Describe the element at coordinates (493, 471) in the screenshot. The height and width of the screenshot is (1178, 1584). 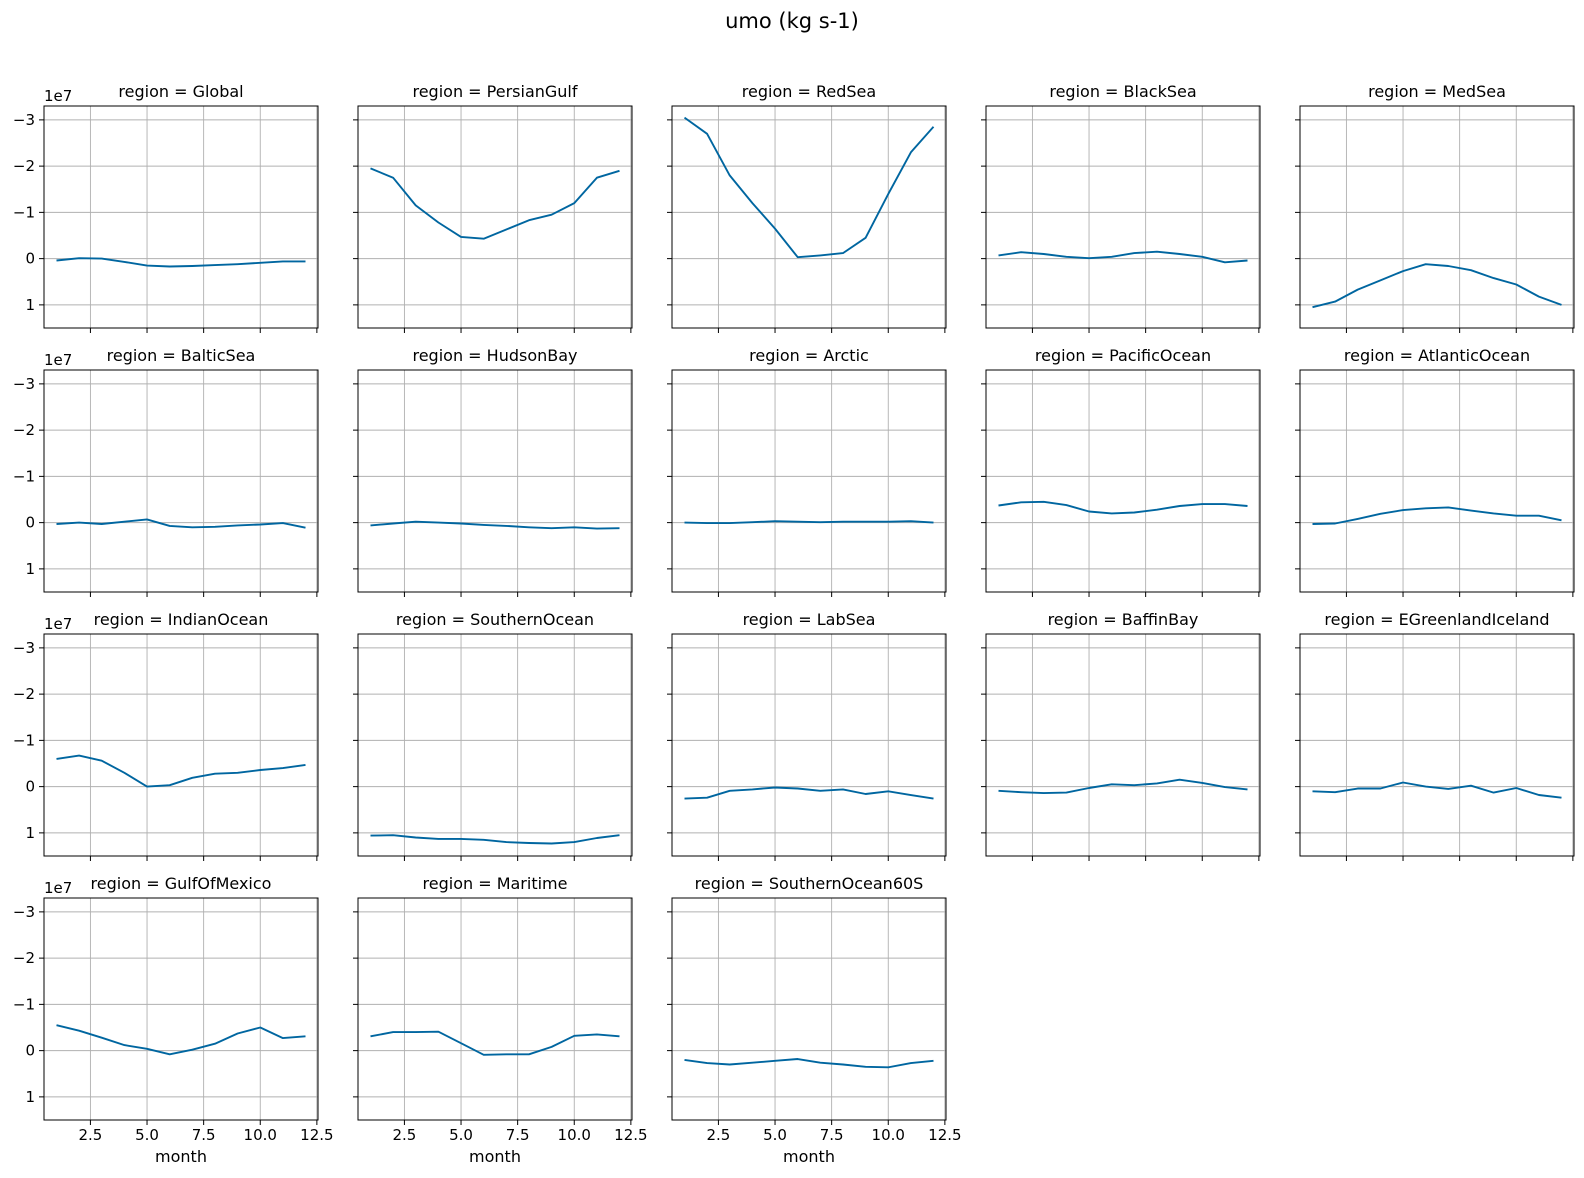
I see `panel: region = HudsonBay` at that location.